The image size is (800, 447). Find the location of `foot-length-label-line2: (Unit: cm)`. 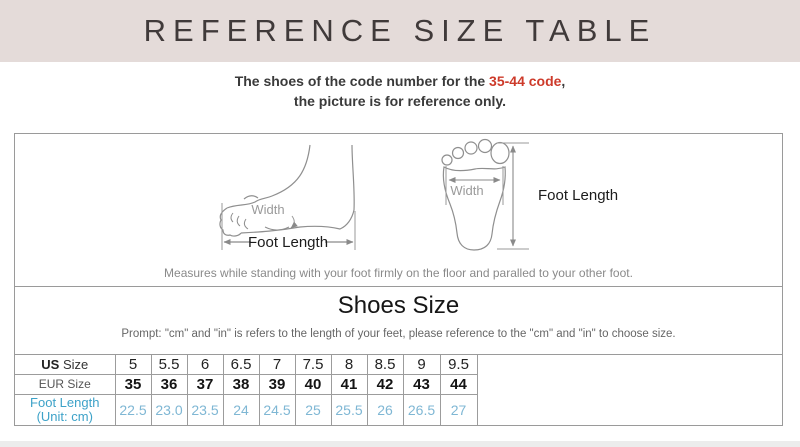

foot-length-label-line2: (Unit: cm) is located at coordinates (64, 416).